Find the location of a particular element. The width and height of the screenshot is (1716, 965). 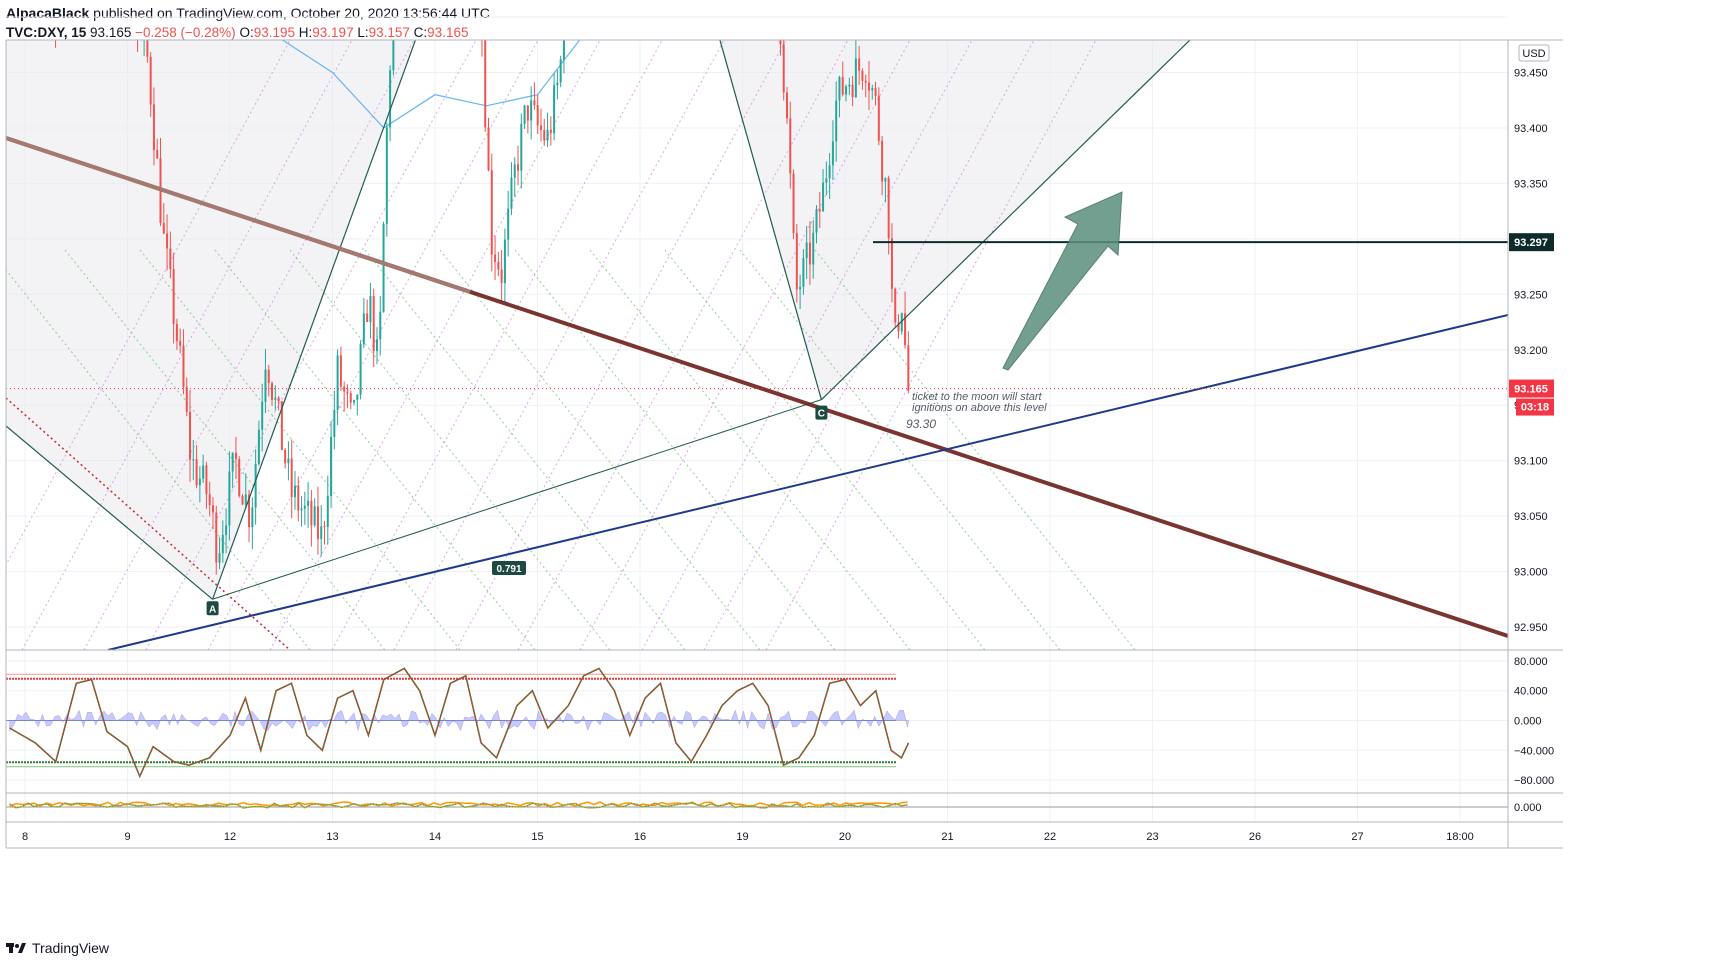

pattern-leg-bc is located at coordinates (705, 200).